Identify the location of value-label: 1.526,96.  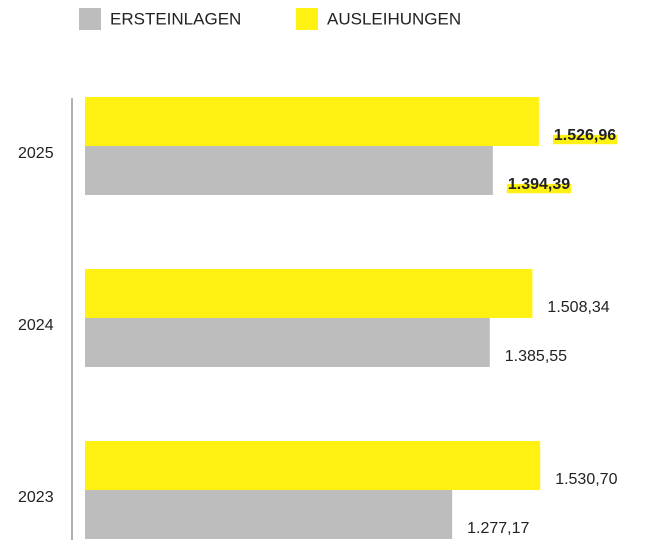
(585, 135).